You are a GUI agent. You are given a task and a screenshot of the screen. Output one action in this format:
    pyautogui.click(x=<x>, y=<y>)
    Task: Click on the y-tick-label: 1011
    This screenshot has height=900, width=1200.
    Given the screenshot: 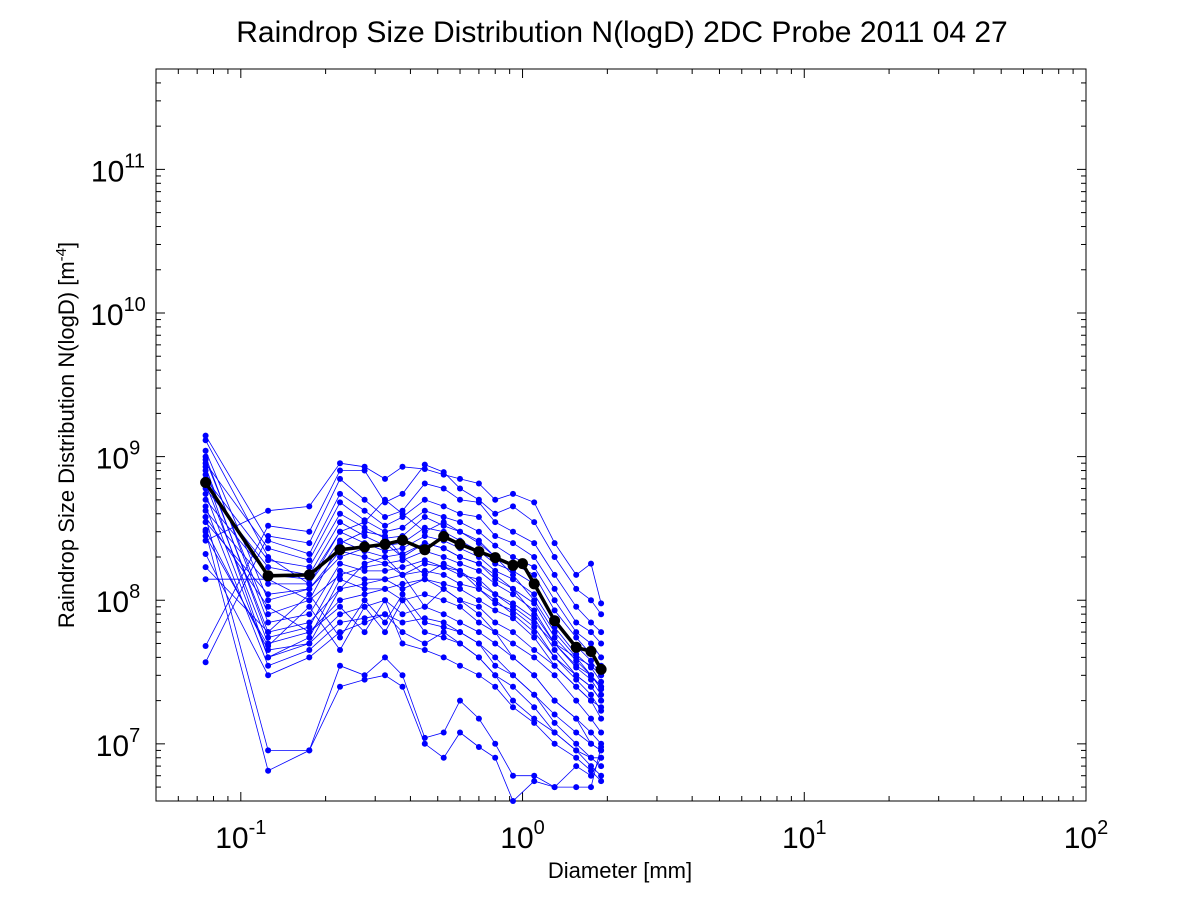 What is the action you would take?
    pyautogui.click(x=118, y=169)
    